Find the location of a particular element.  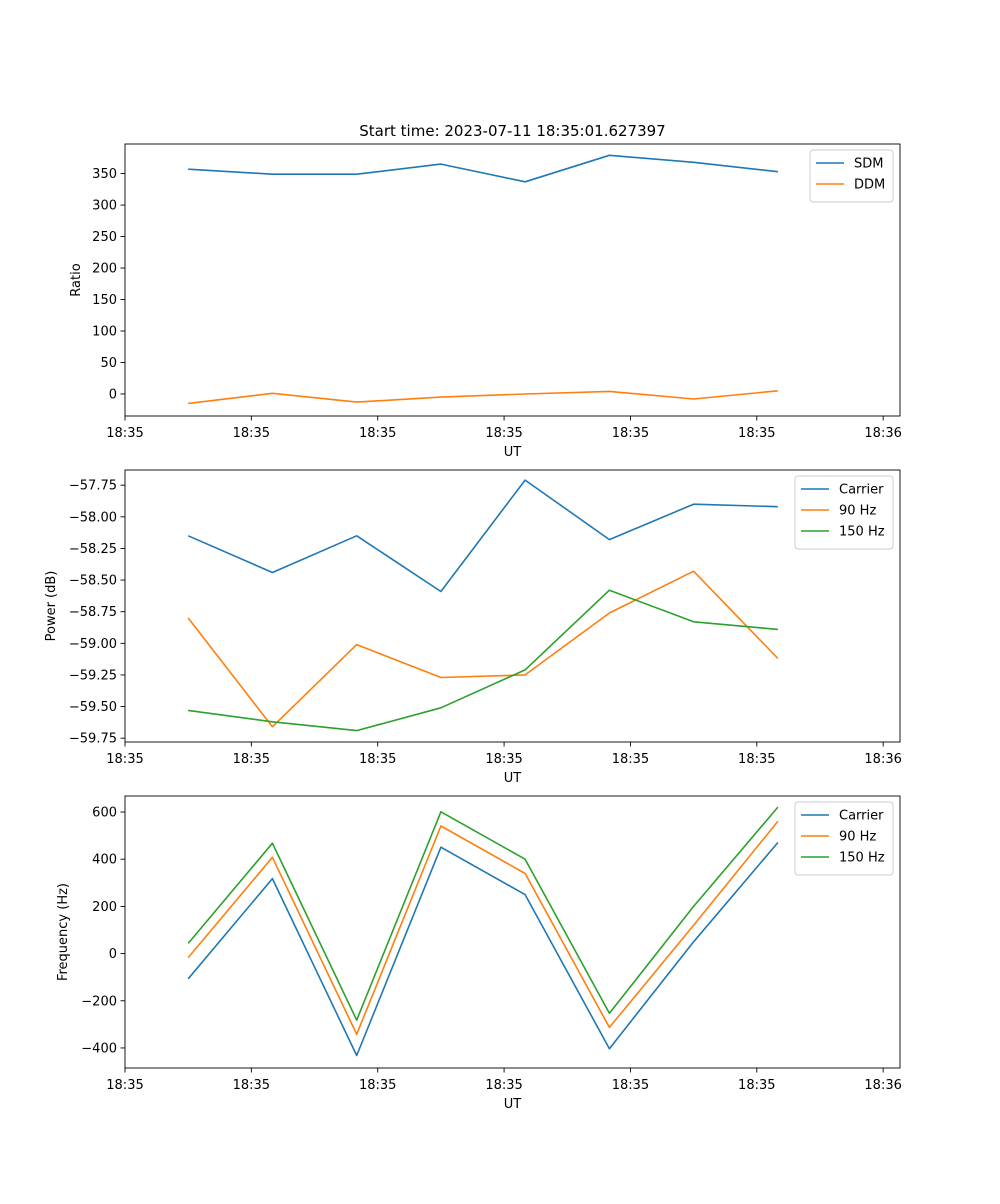

y-tick-label: 300 is located at coordinates (104, 206).